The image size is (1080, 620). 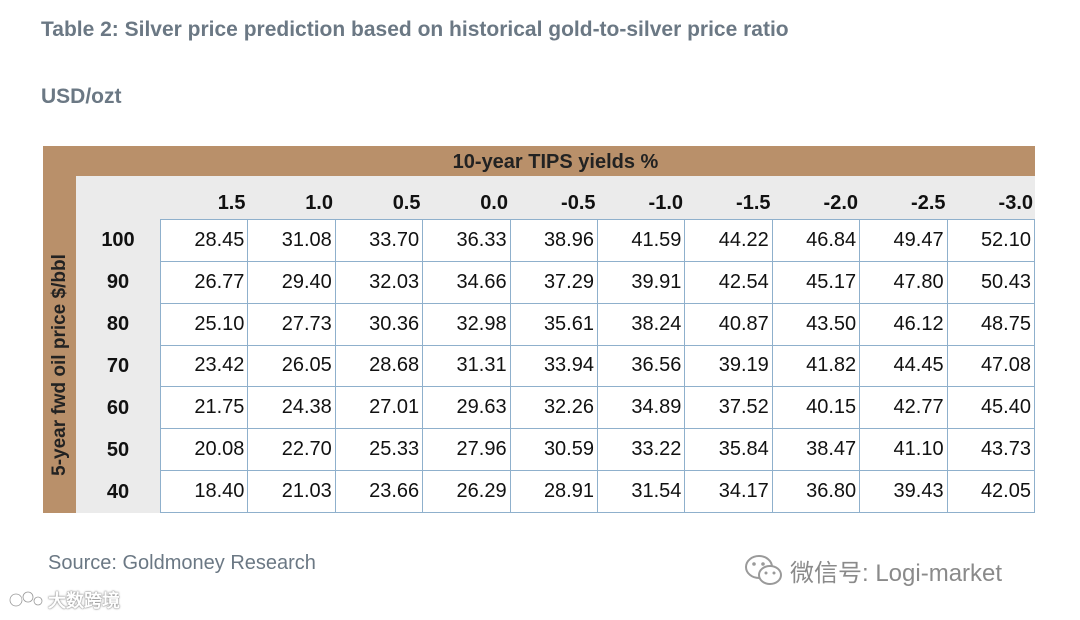 What do you see at coordinates (205, 408) in the screenshot?
I see `table-cell: 21.75` at bounding box center [205, 408].